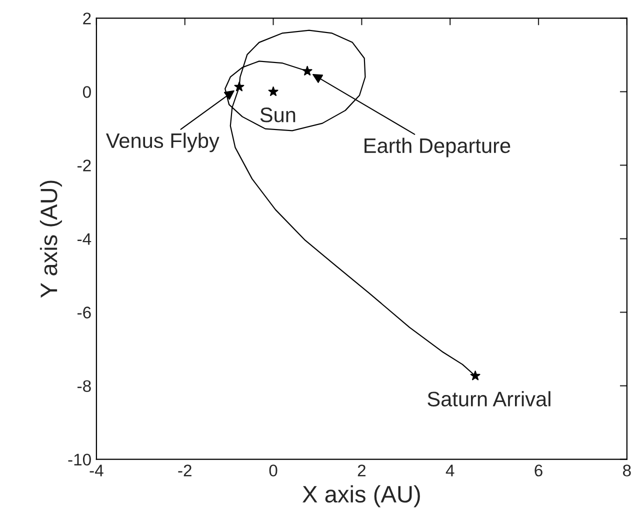 This screenshot has width=643, height=519. Describe the element at coordinates (538, 470) in the screenshot. I see `x-tick-label: 6` at that location.